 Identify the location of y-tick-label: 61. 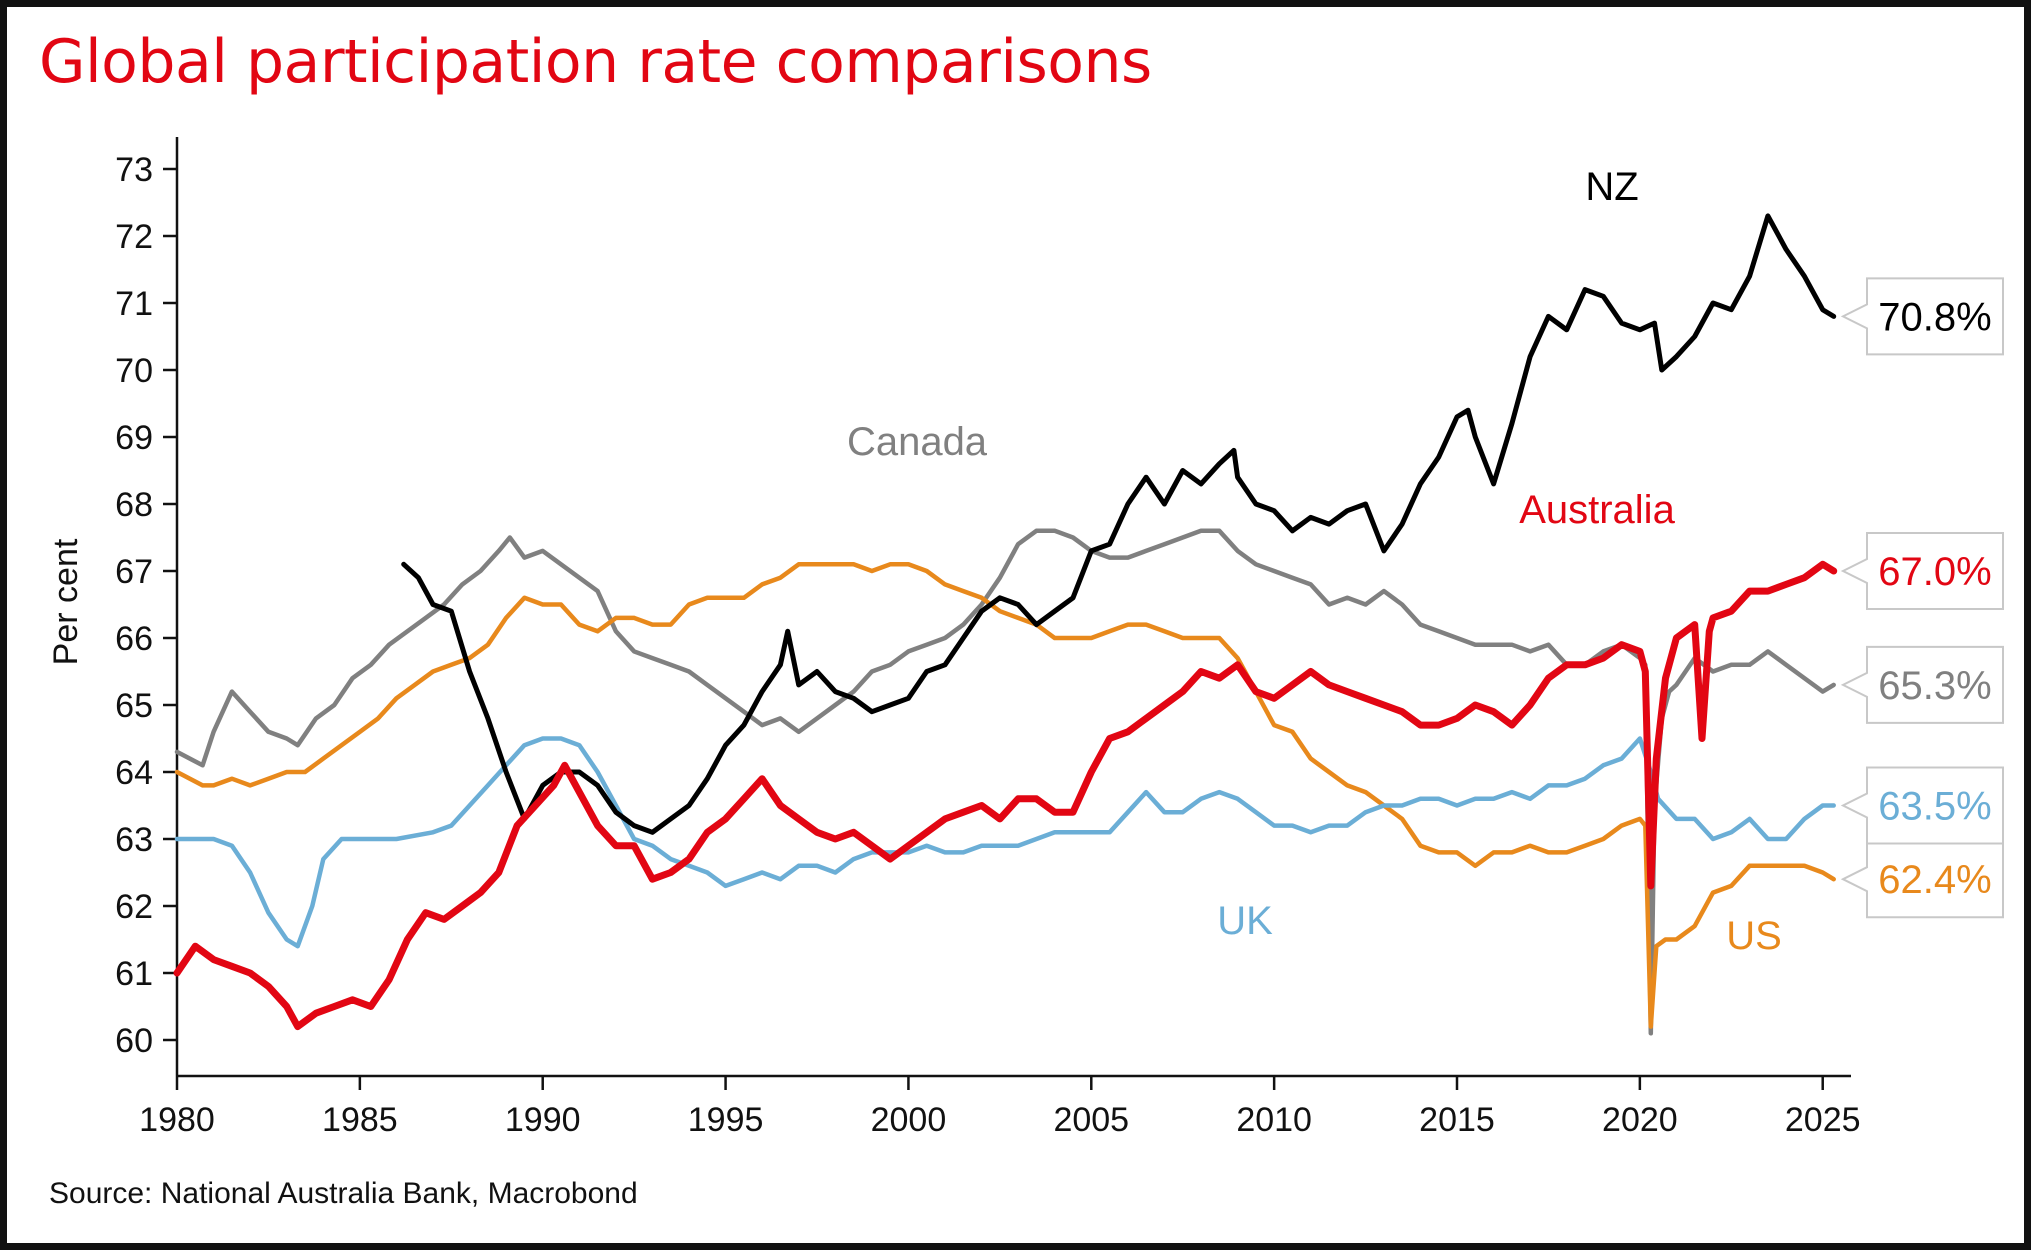
(134, 974).